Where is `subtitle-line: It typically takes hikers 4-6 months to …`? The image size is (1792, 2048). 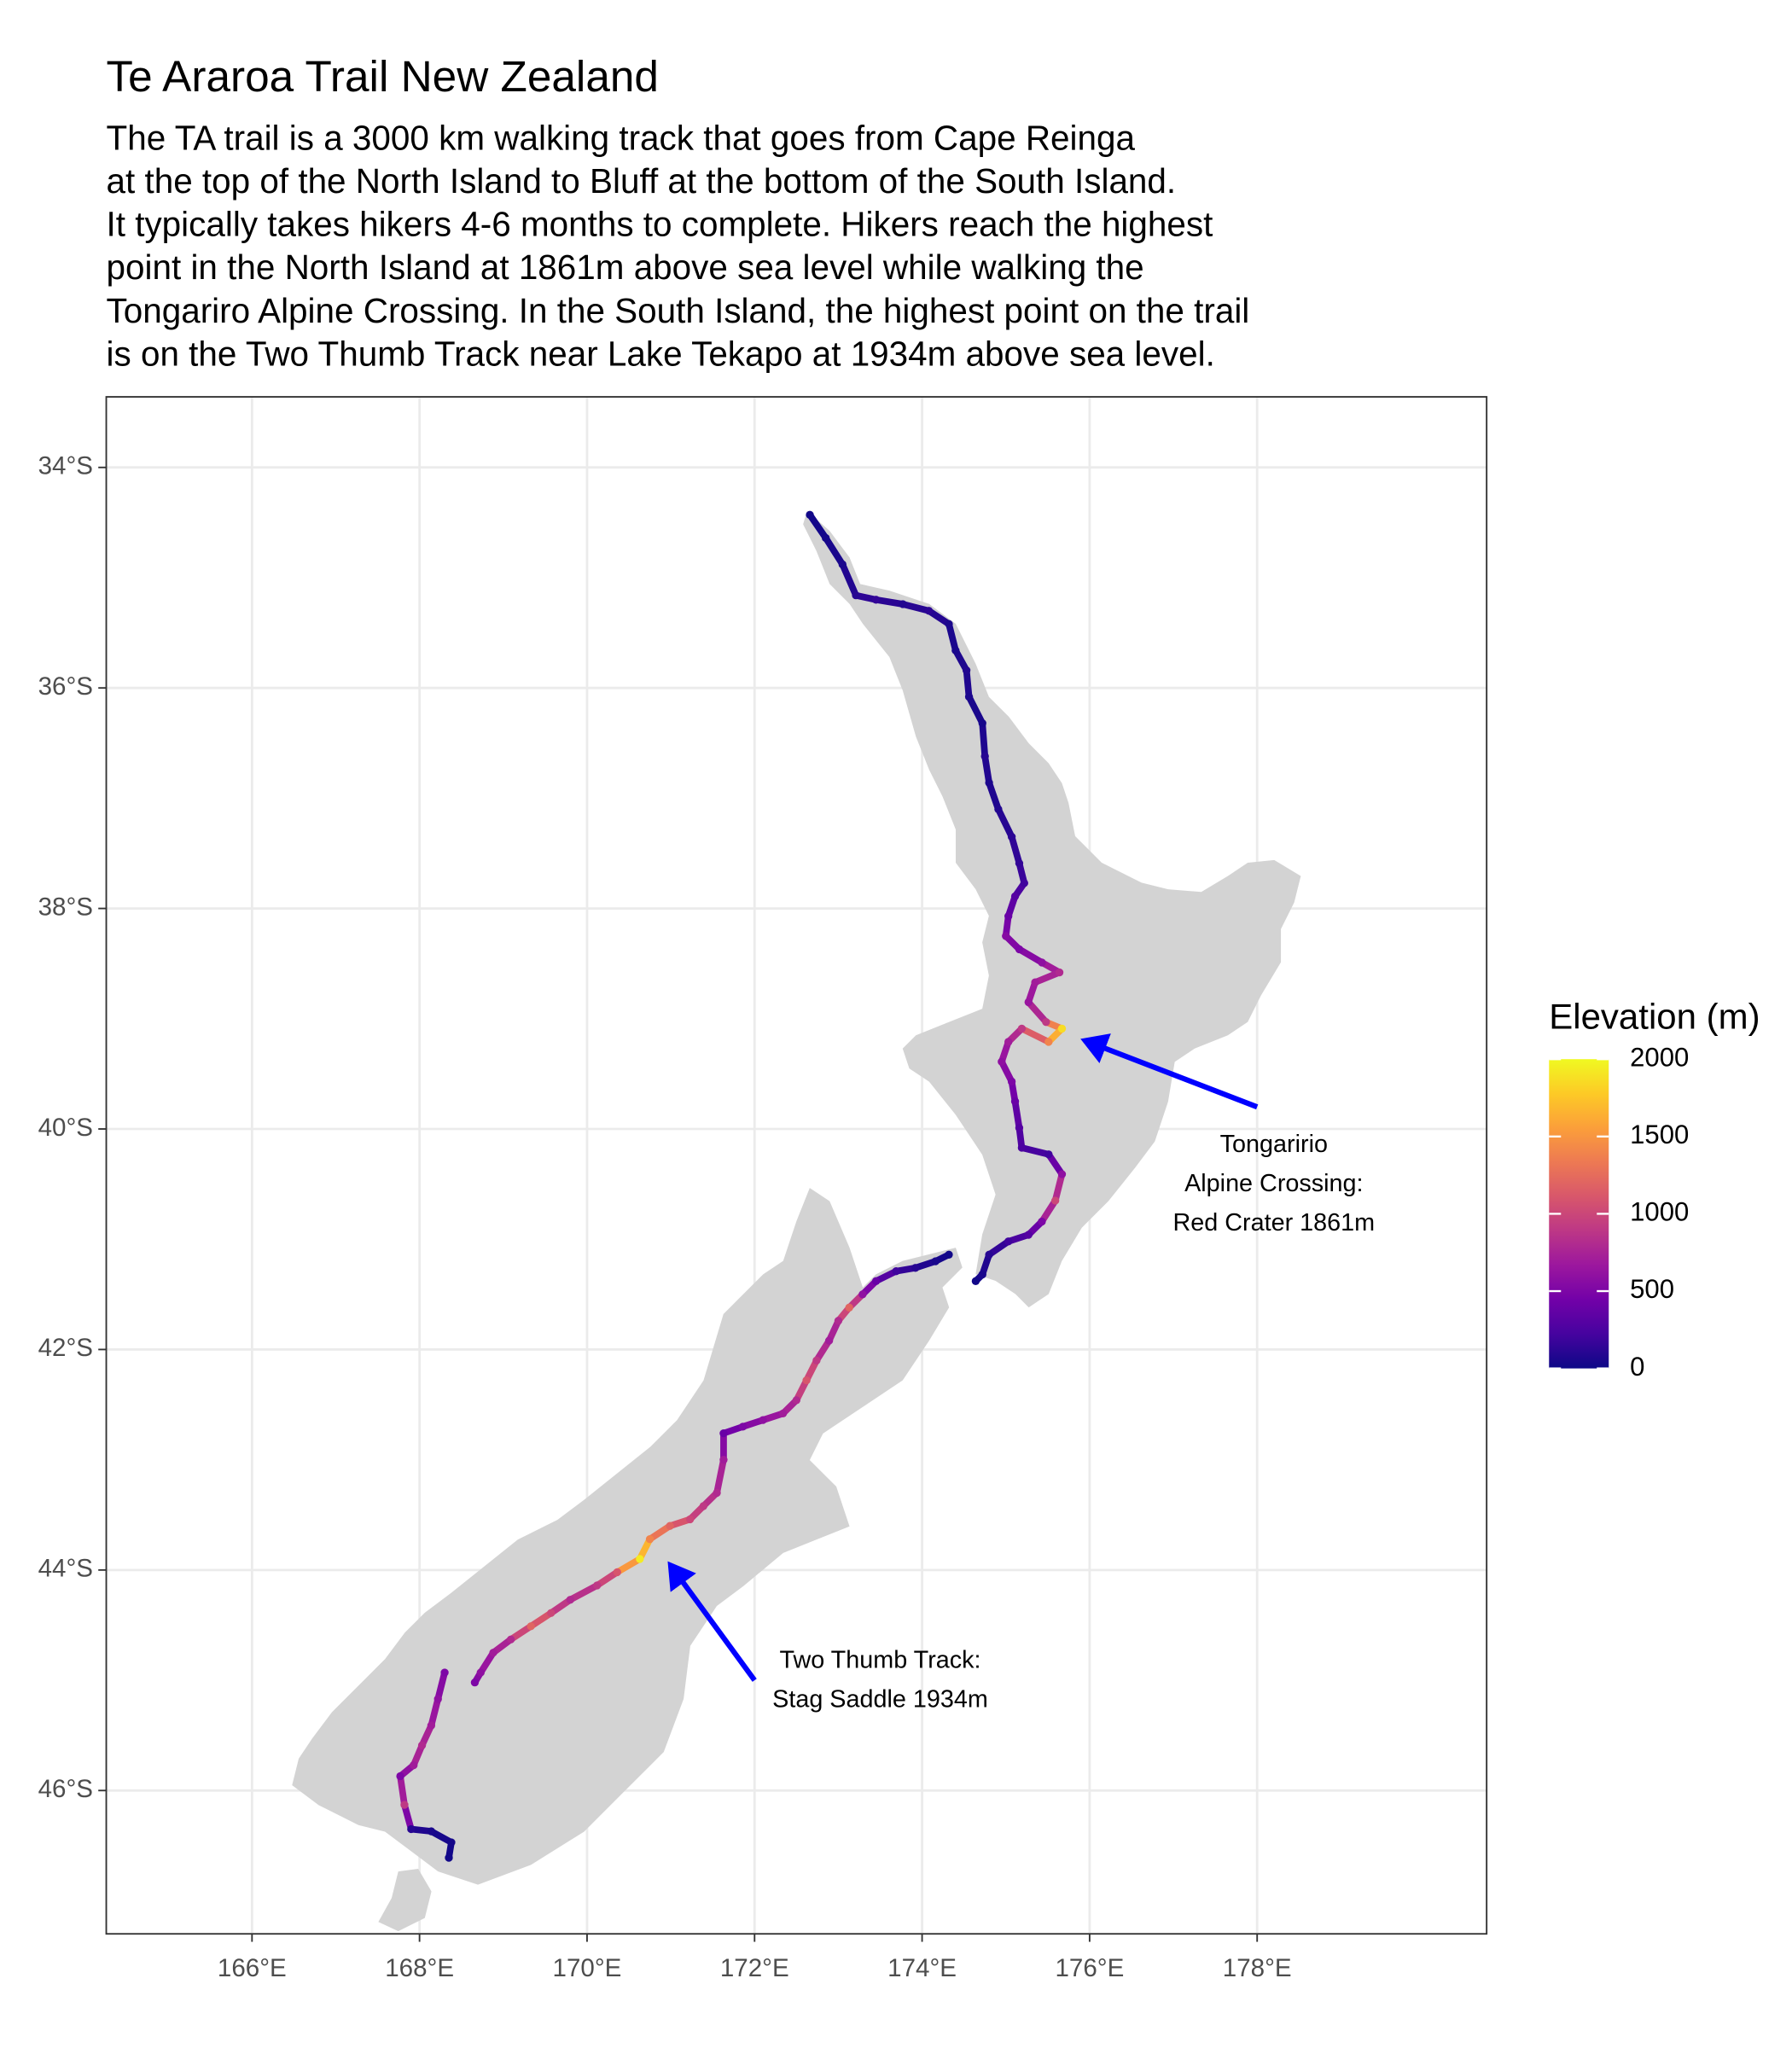 subtitle-line: It typically takes hikers 4-6 months to … is located at coordinates (660, 225).